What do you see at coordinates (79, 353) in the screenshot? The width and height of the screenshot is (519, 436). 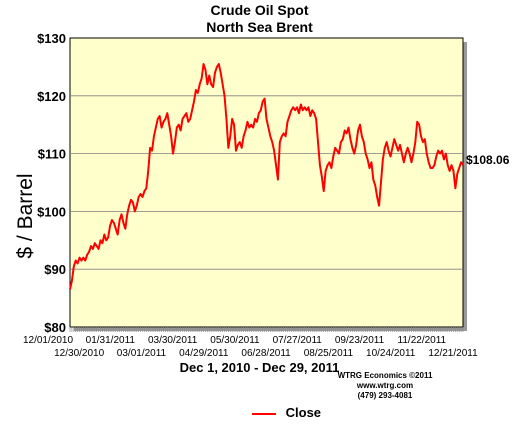 I see `x-tick-label: 12/30/2010` at bounding box center [79, 353].